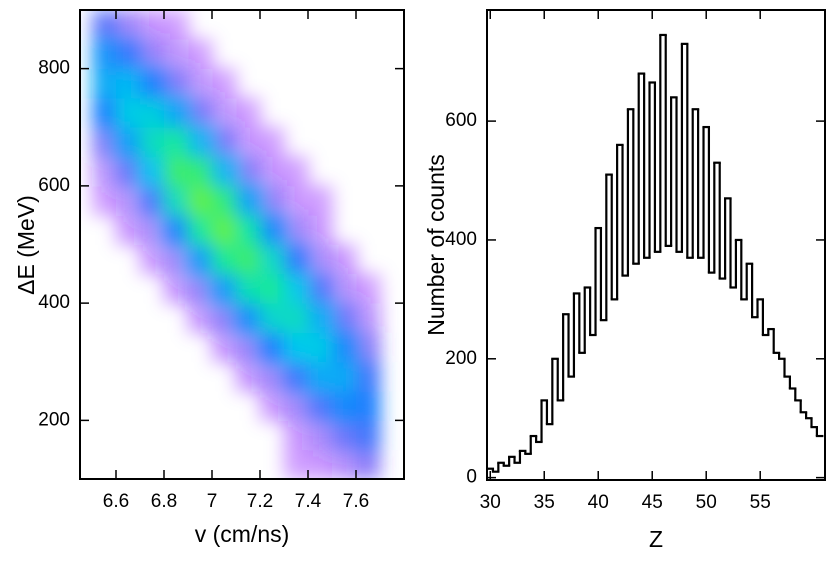 The image size is (830, 563). I want to click on y-axis-label: ΔE (MeV), so click(26, 245).